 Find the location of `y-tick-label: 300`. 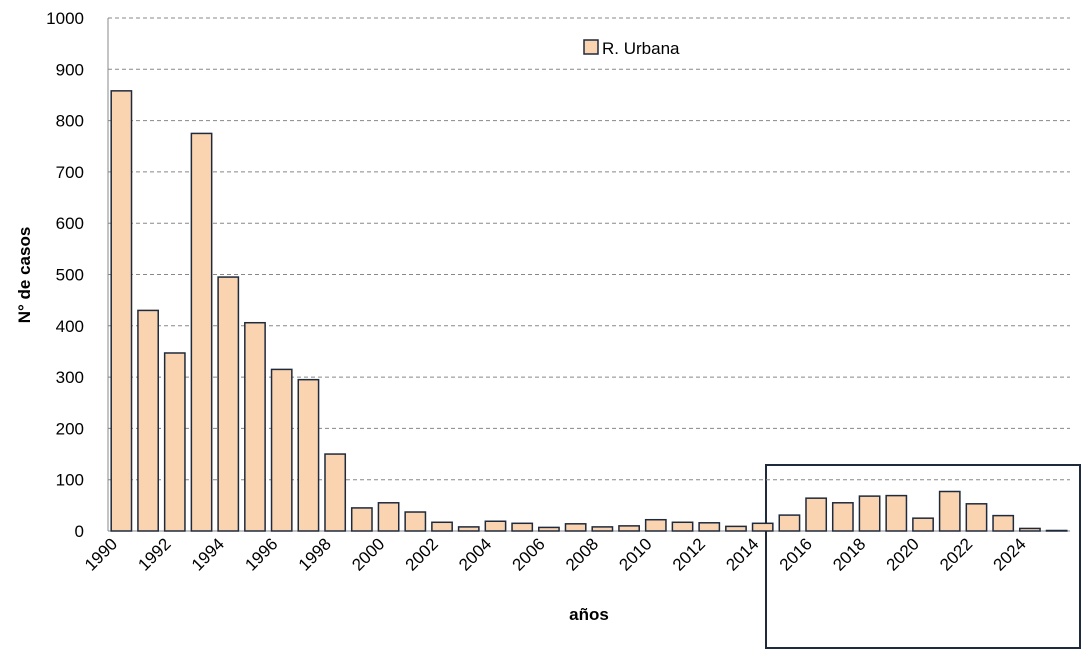

y-tick-label: 300 is located at coordinates (70, 377).